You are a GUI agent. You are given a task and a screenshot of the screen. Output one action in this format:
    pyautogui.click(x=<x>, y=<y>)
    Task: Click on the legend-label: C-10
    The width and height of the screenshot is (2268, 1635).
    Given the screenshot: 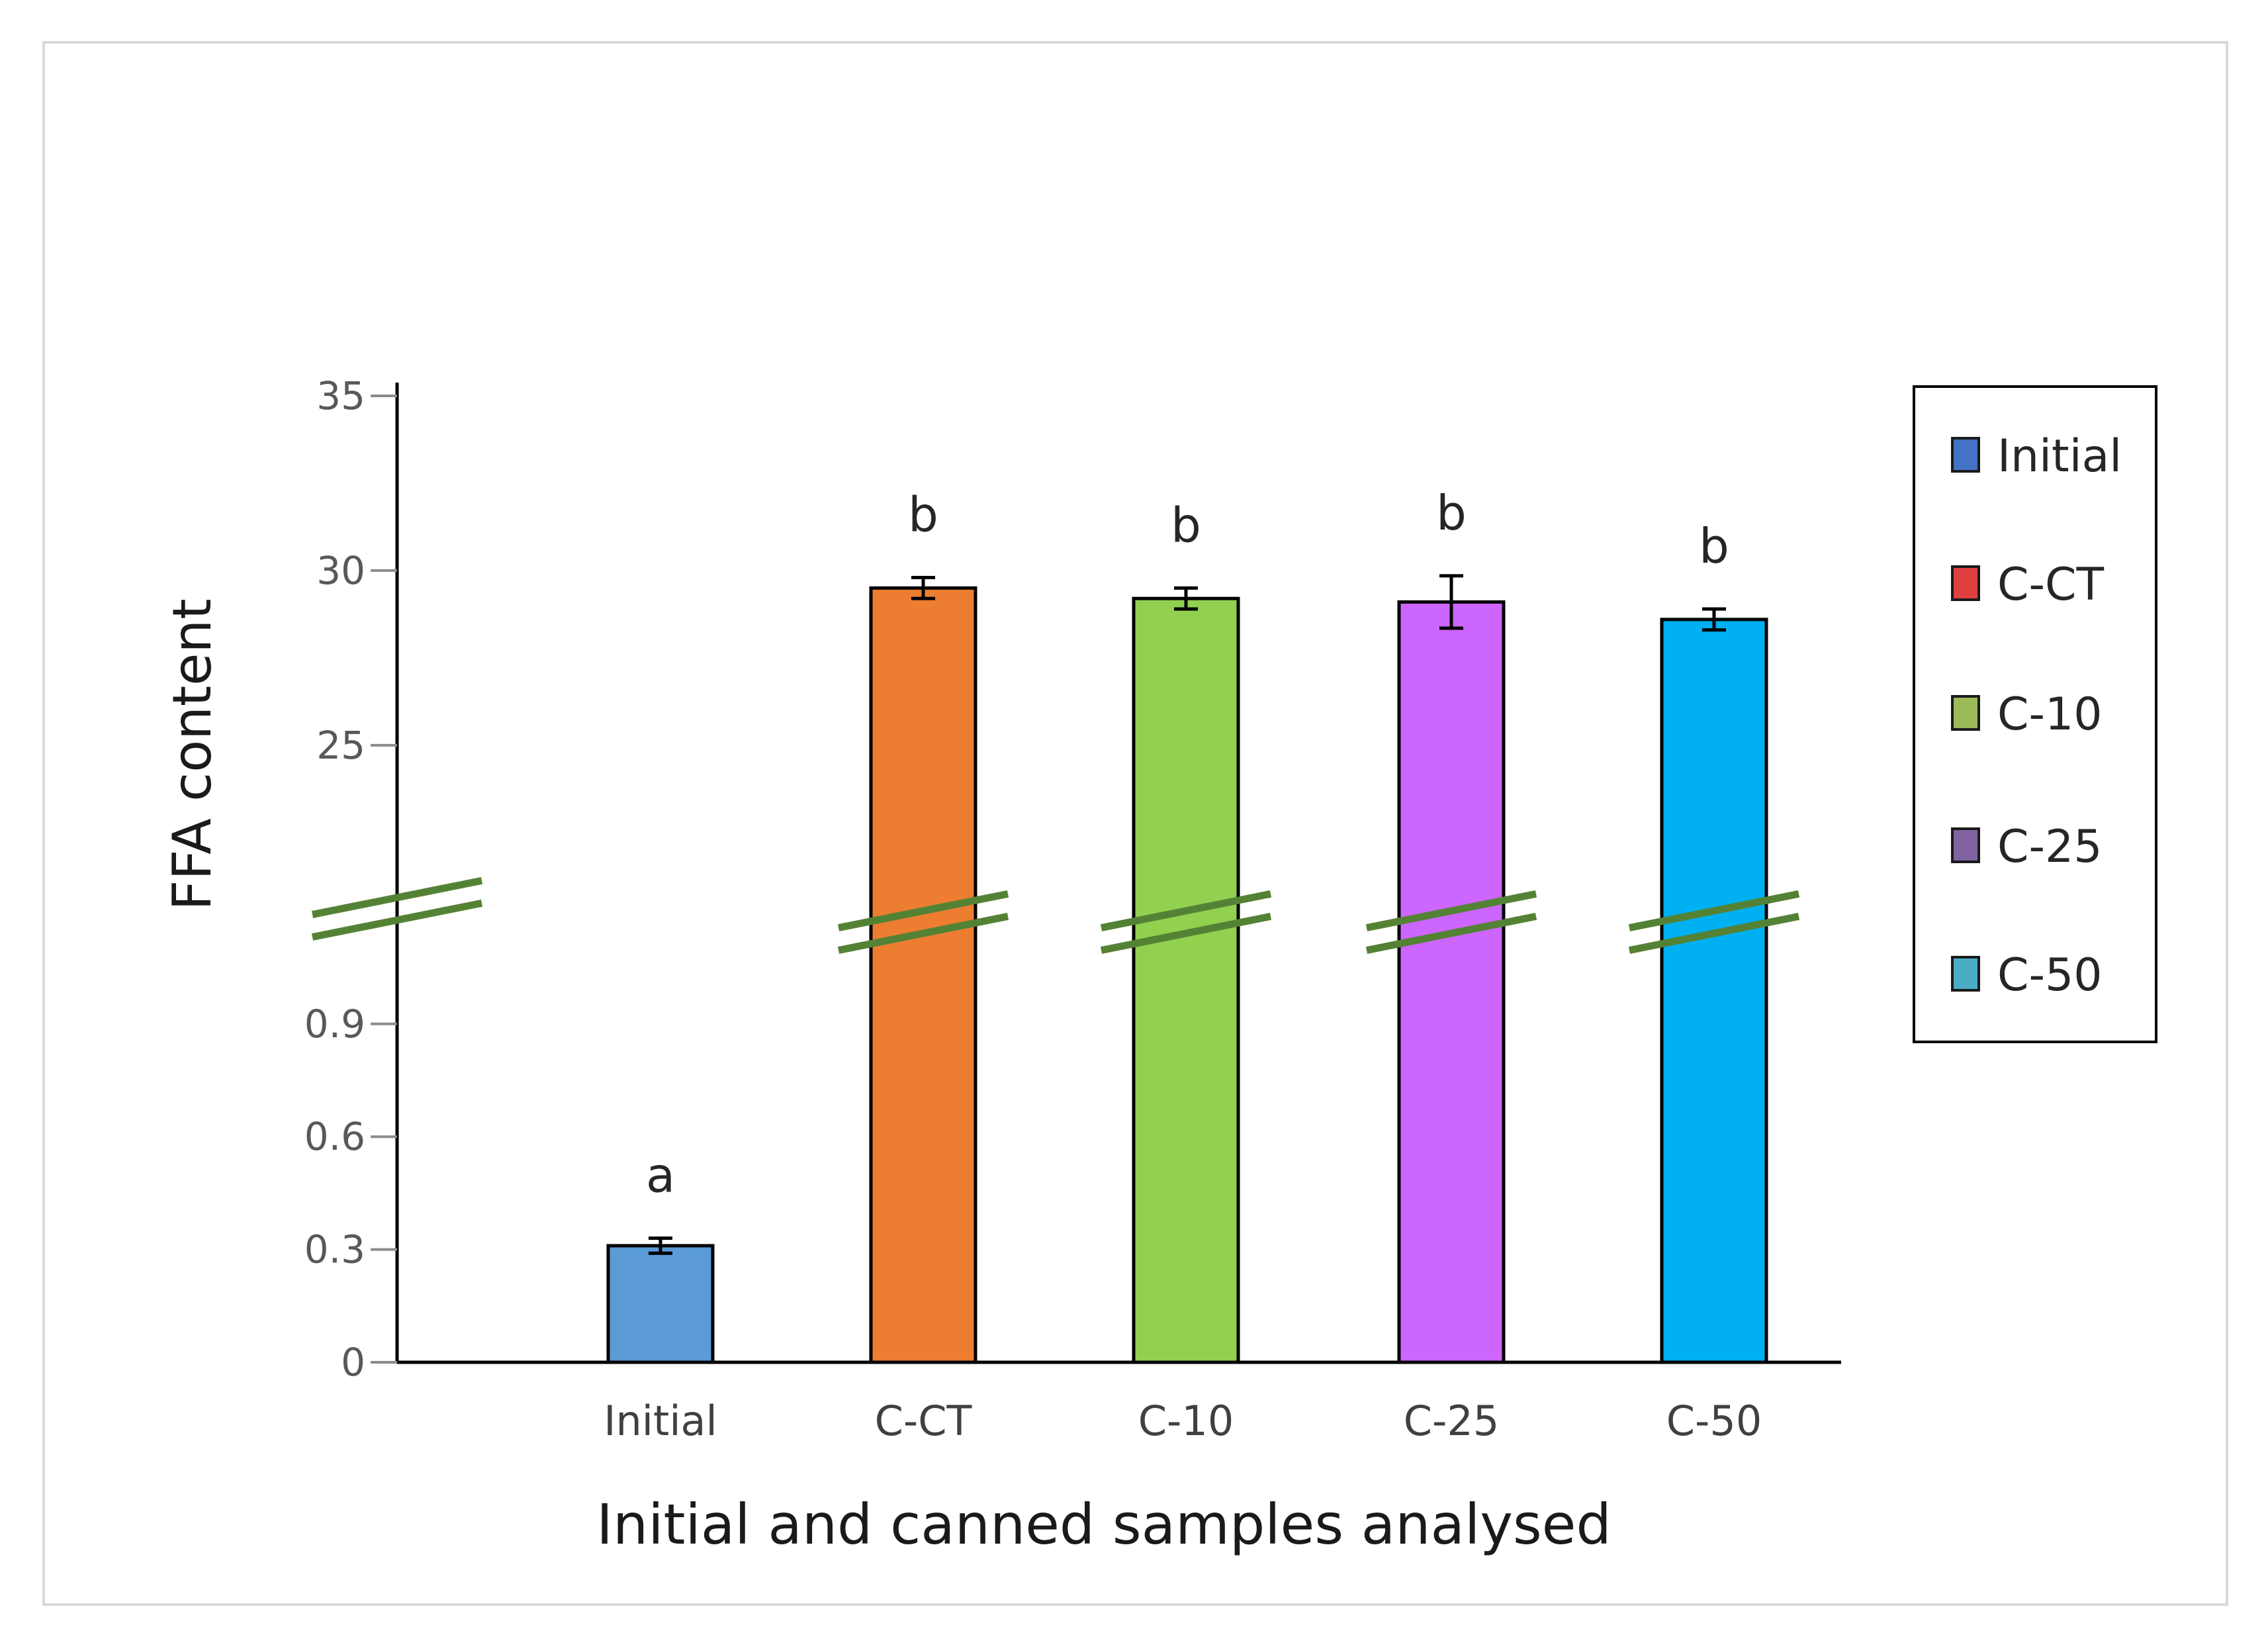 What is the action you would take?
    pyautogui.click(x=2050, y=714)
    